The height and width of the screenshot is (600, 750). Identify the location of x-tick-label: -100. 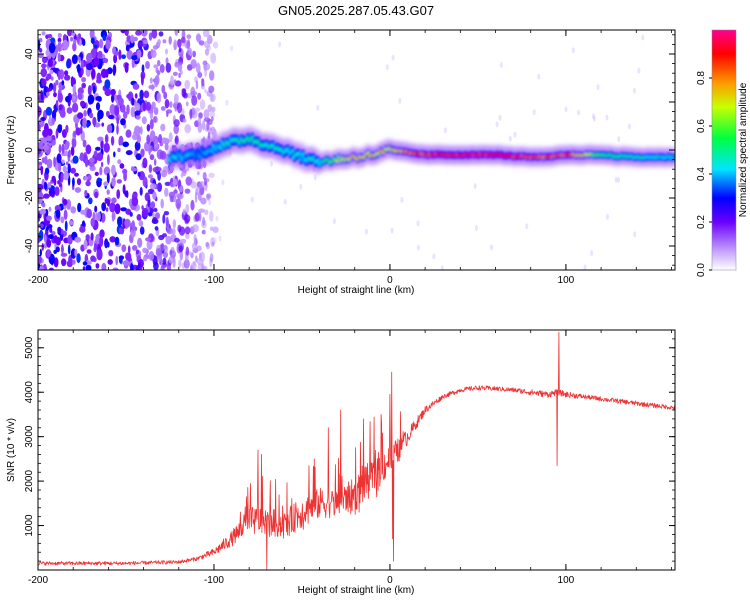
(214, 580).